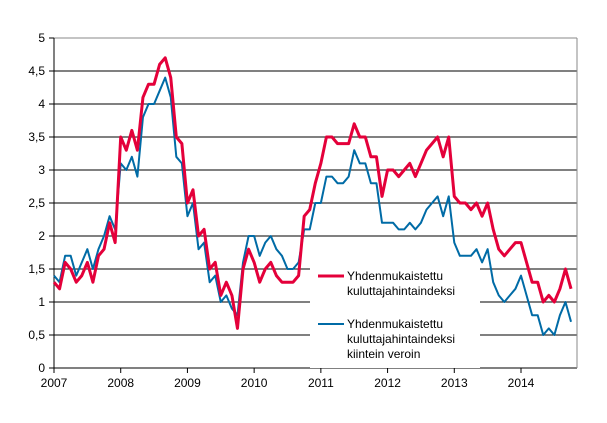  What do you see at coordinates (41, 368) in the screenshot?
I see `y-tick-label: 0` at bounding box center [41, 368].